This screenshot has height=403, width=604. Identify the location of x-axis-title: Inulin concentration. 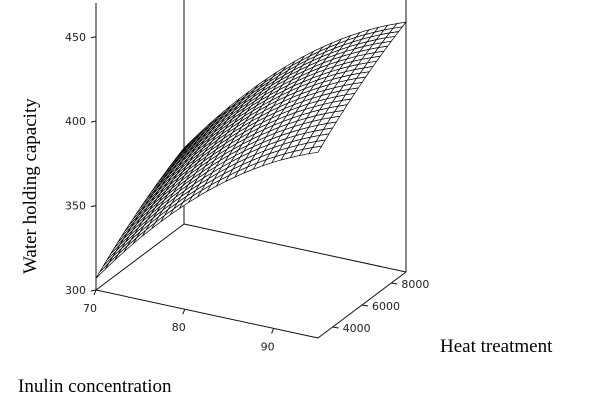
(95, 386).